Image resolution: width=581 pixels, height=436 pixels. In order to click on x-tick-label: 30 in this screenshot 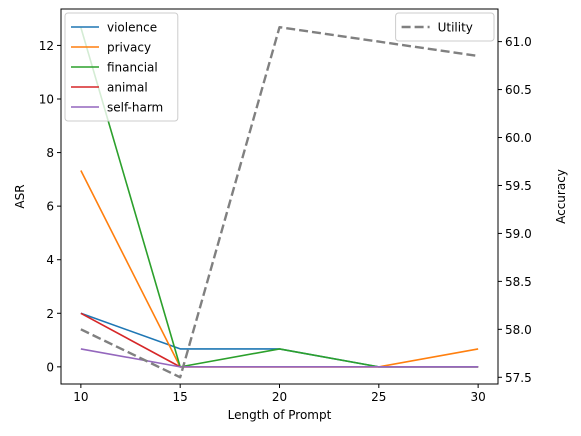, I will do `click(477, 397)`.